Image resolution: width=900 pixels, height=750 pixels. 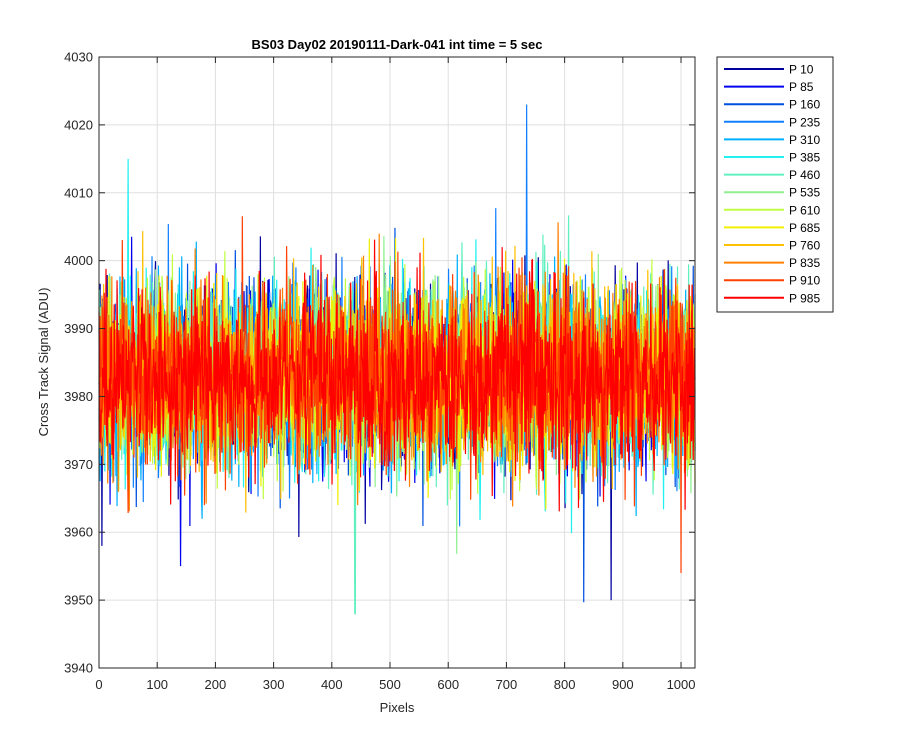 What do you see at coordinates (78, 192) in the screenshot?
I see `y-tick-label: 4010` at bounding box center [78, 192].